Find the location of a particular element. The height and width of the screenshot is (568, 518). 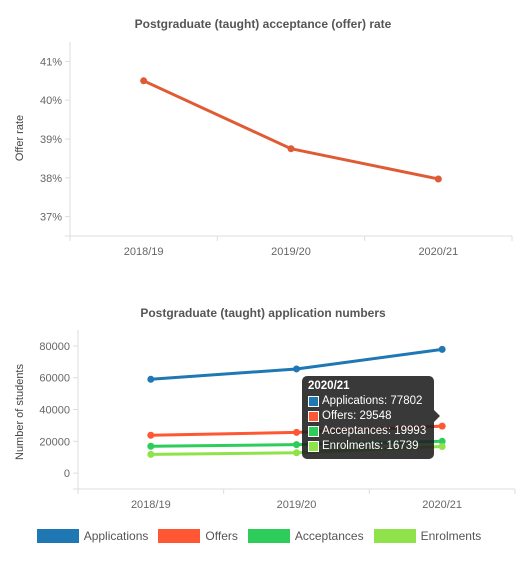

y-tick-label: 0 is located at coordinates (67, 474).